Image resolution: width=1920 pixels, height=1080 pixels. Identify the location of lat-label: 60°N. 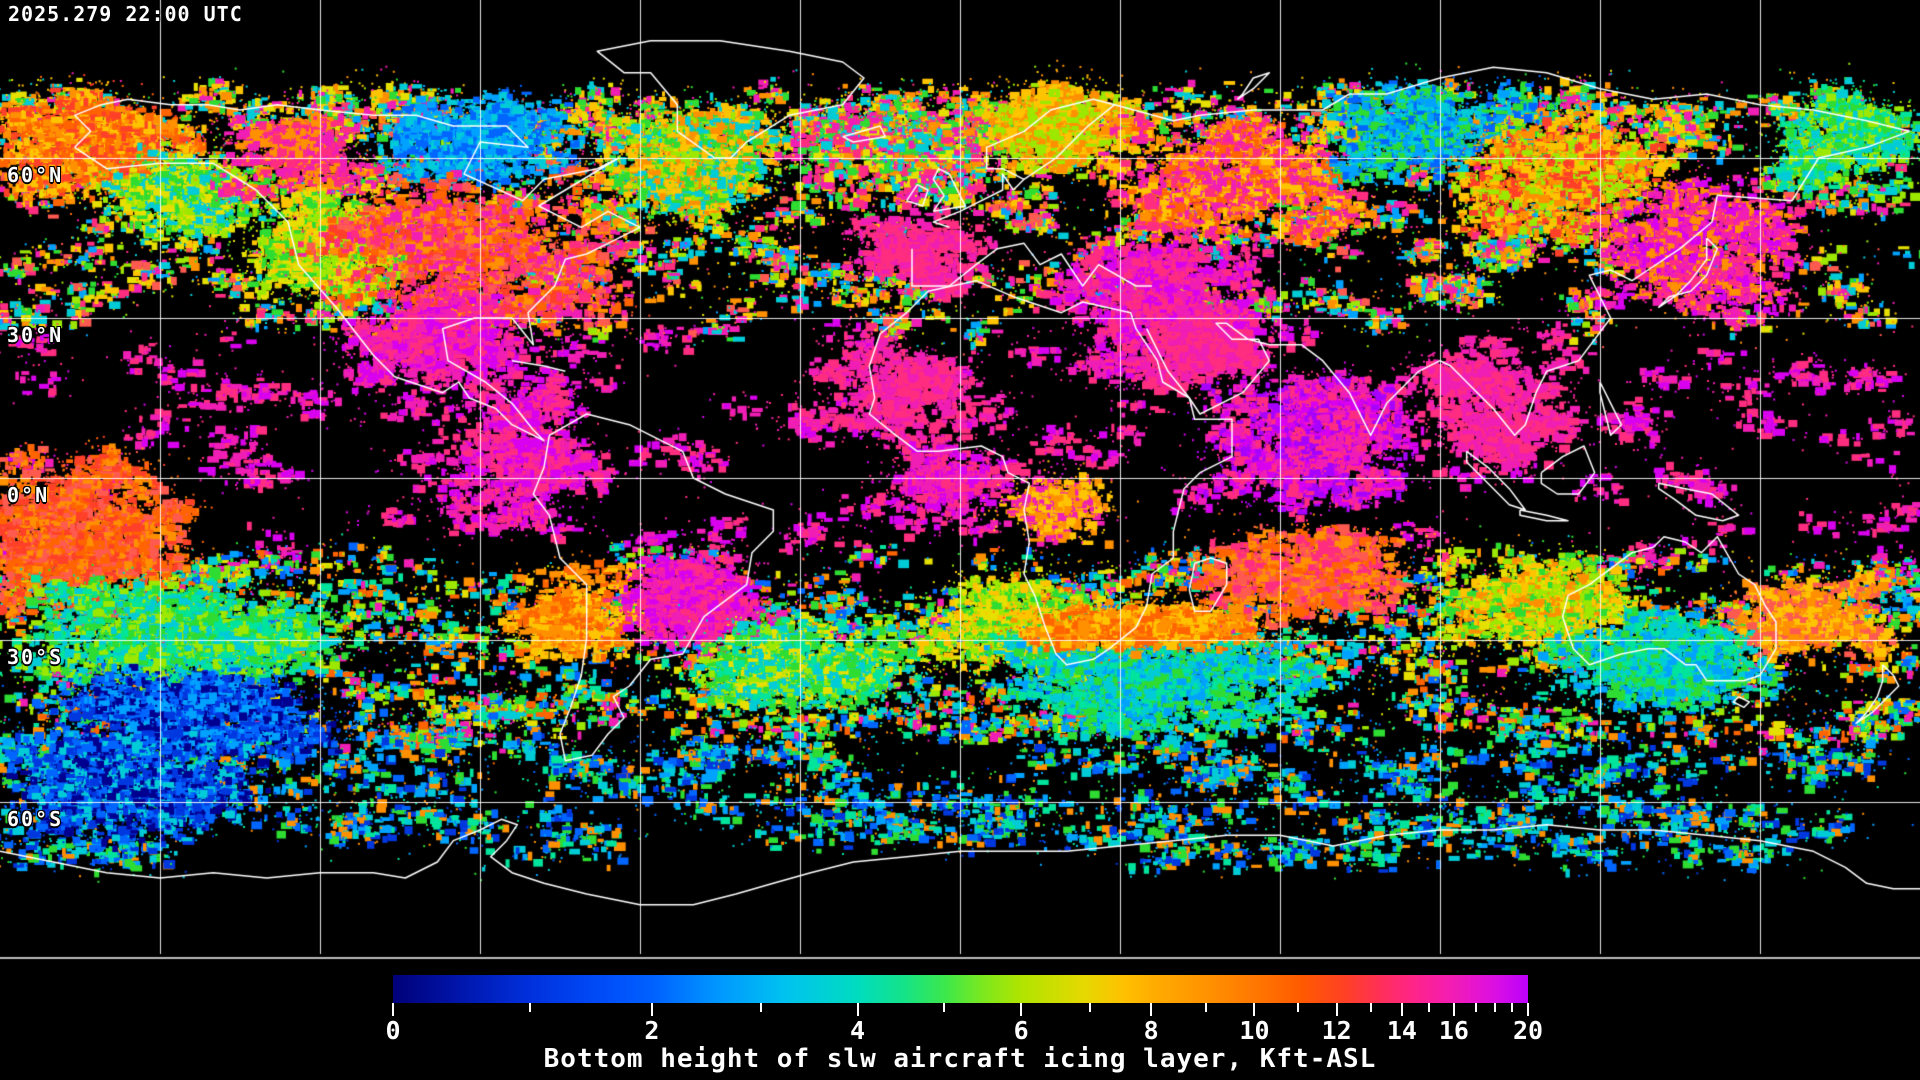
(35, 175).